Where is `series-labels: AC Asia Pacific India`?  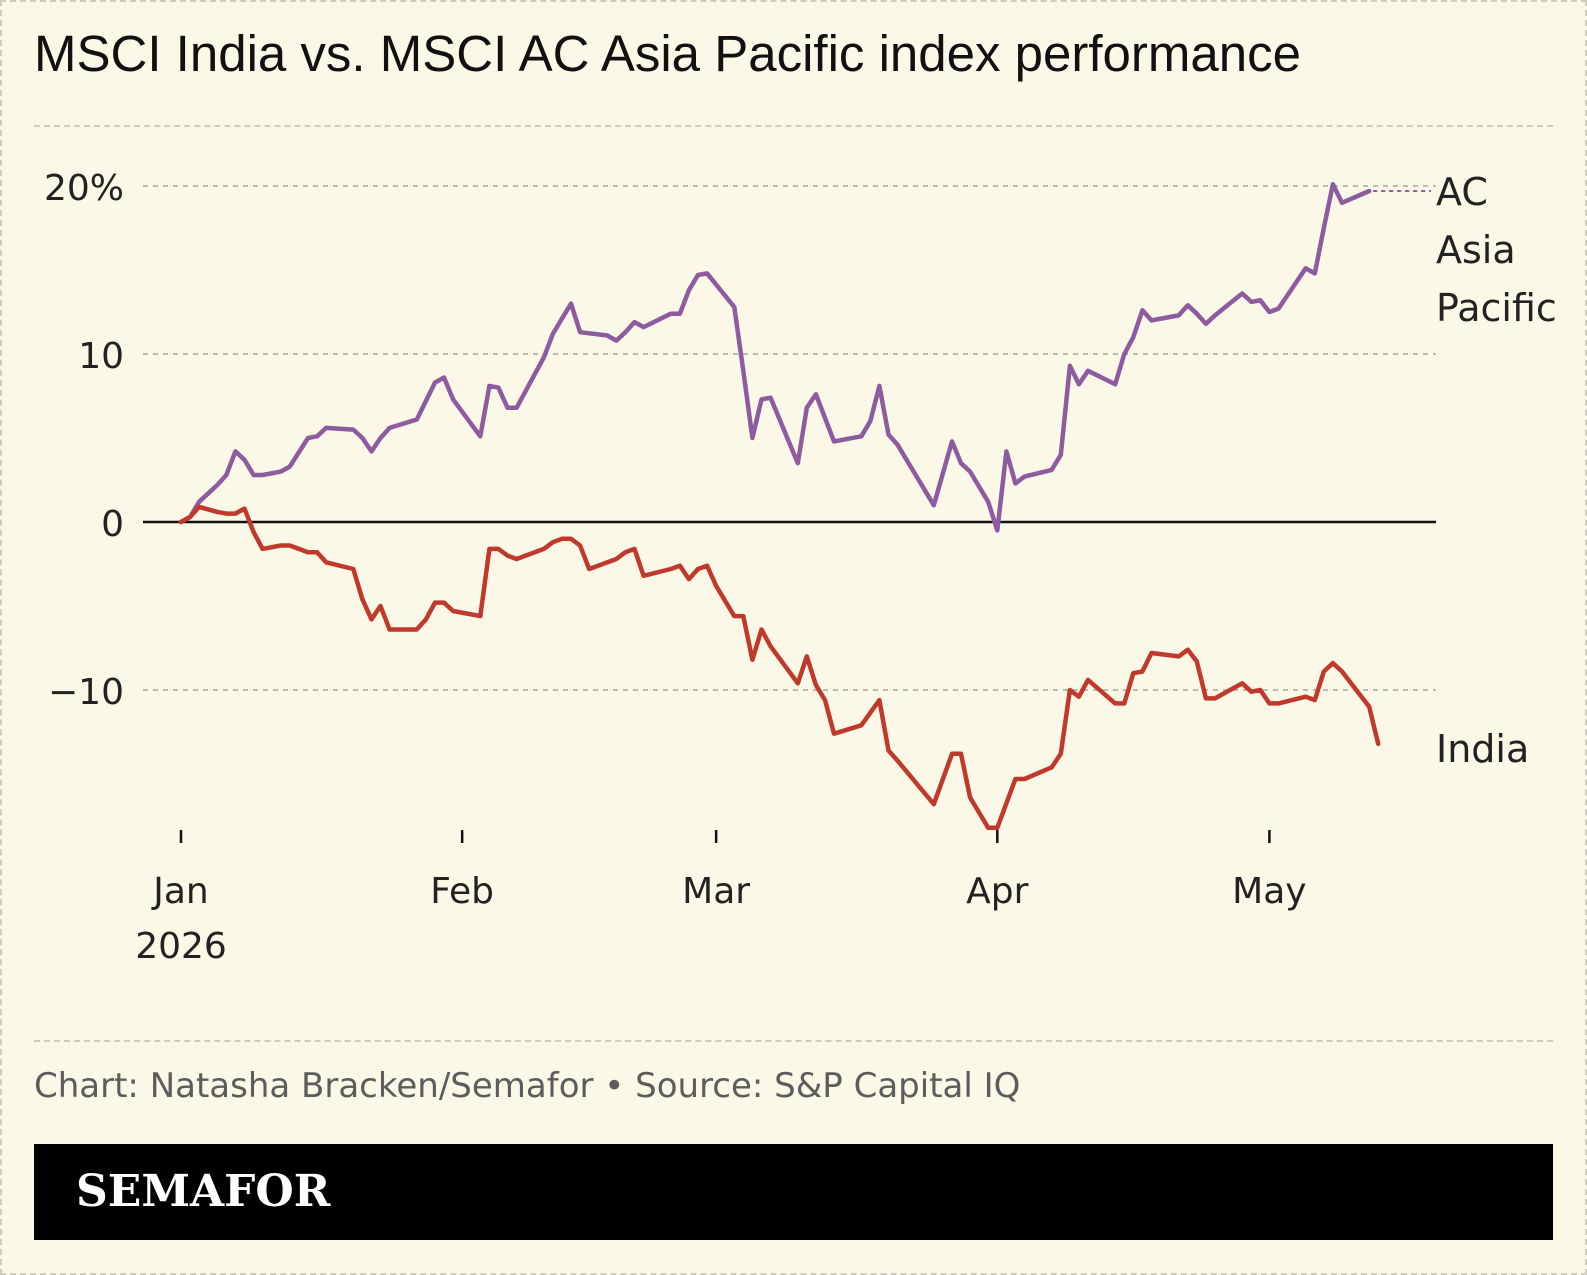
series-labels: AC Asia Pacific India is located at coordinates (1465, 470).